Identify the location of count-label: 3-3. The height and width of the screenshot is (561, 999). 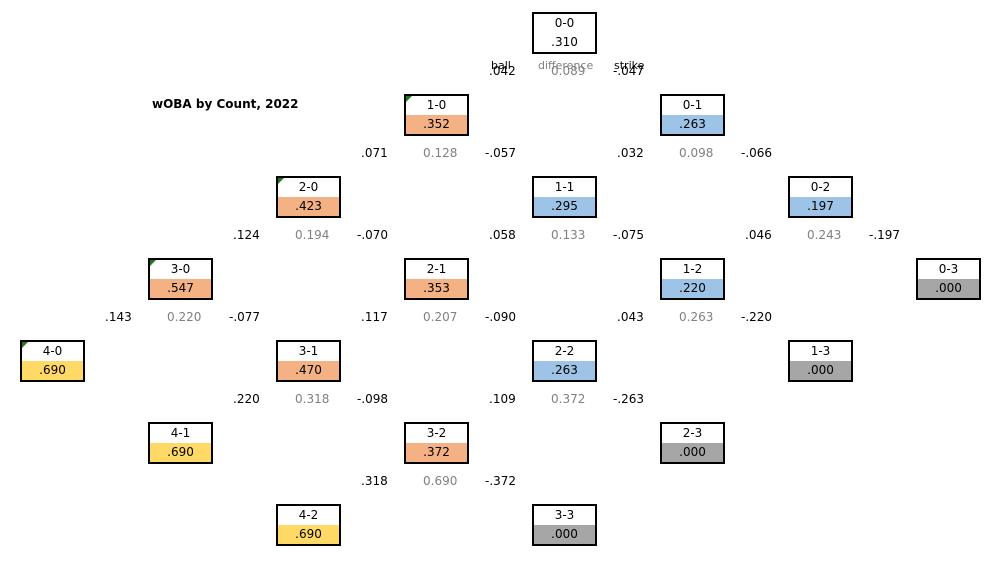
(564, 515).